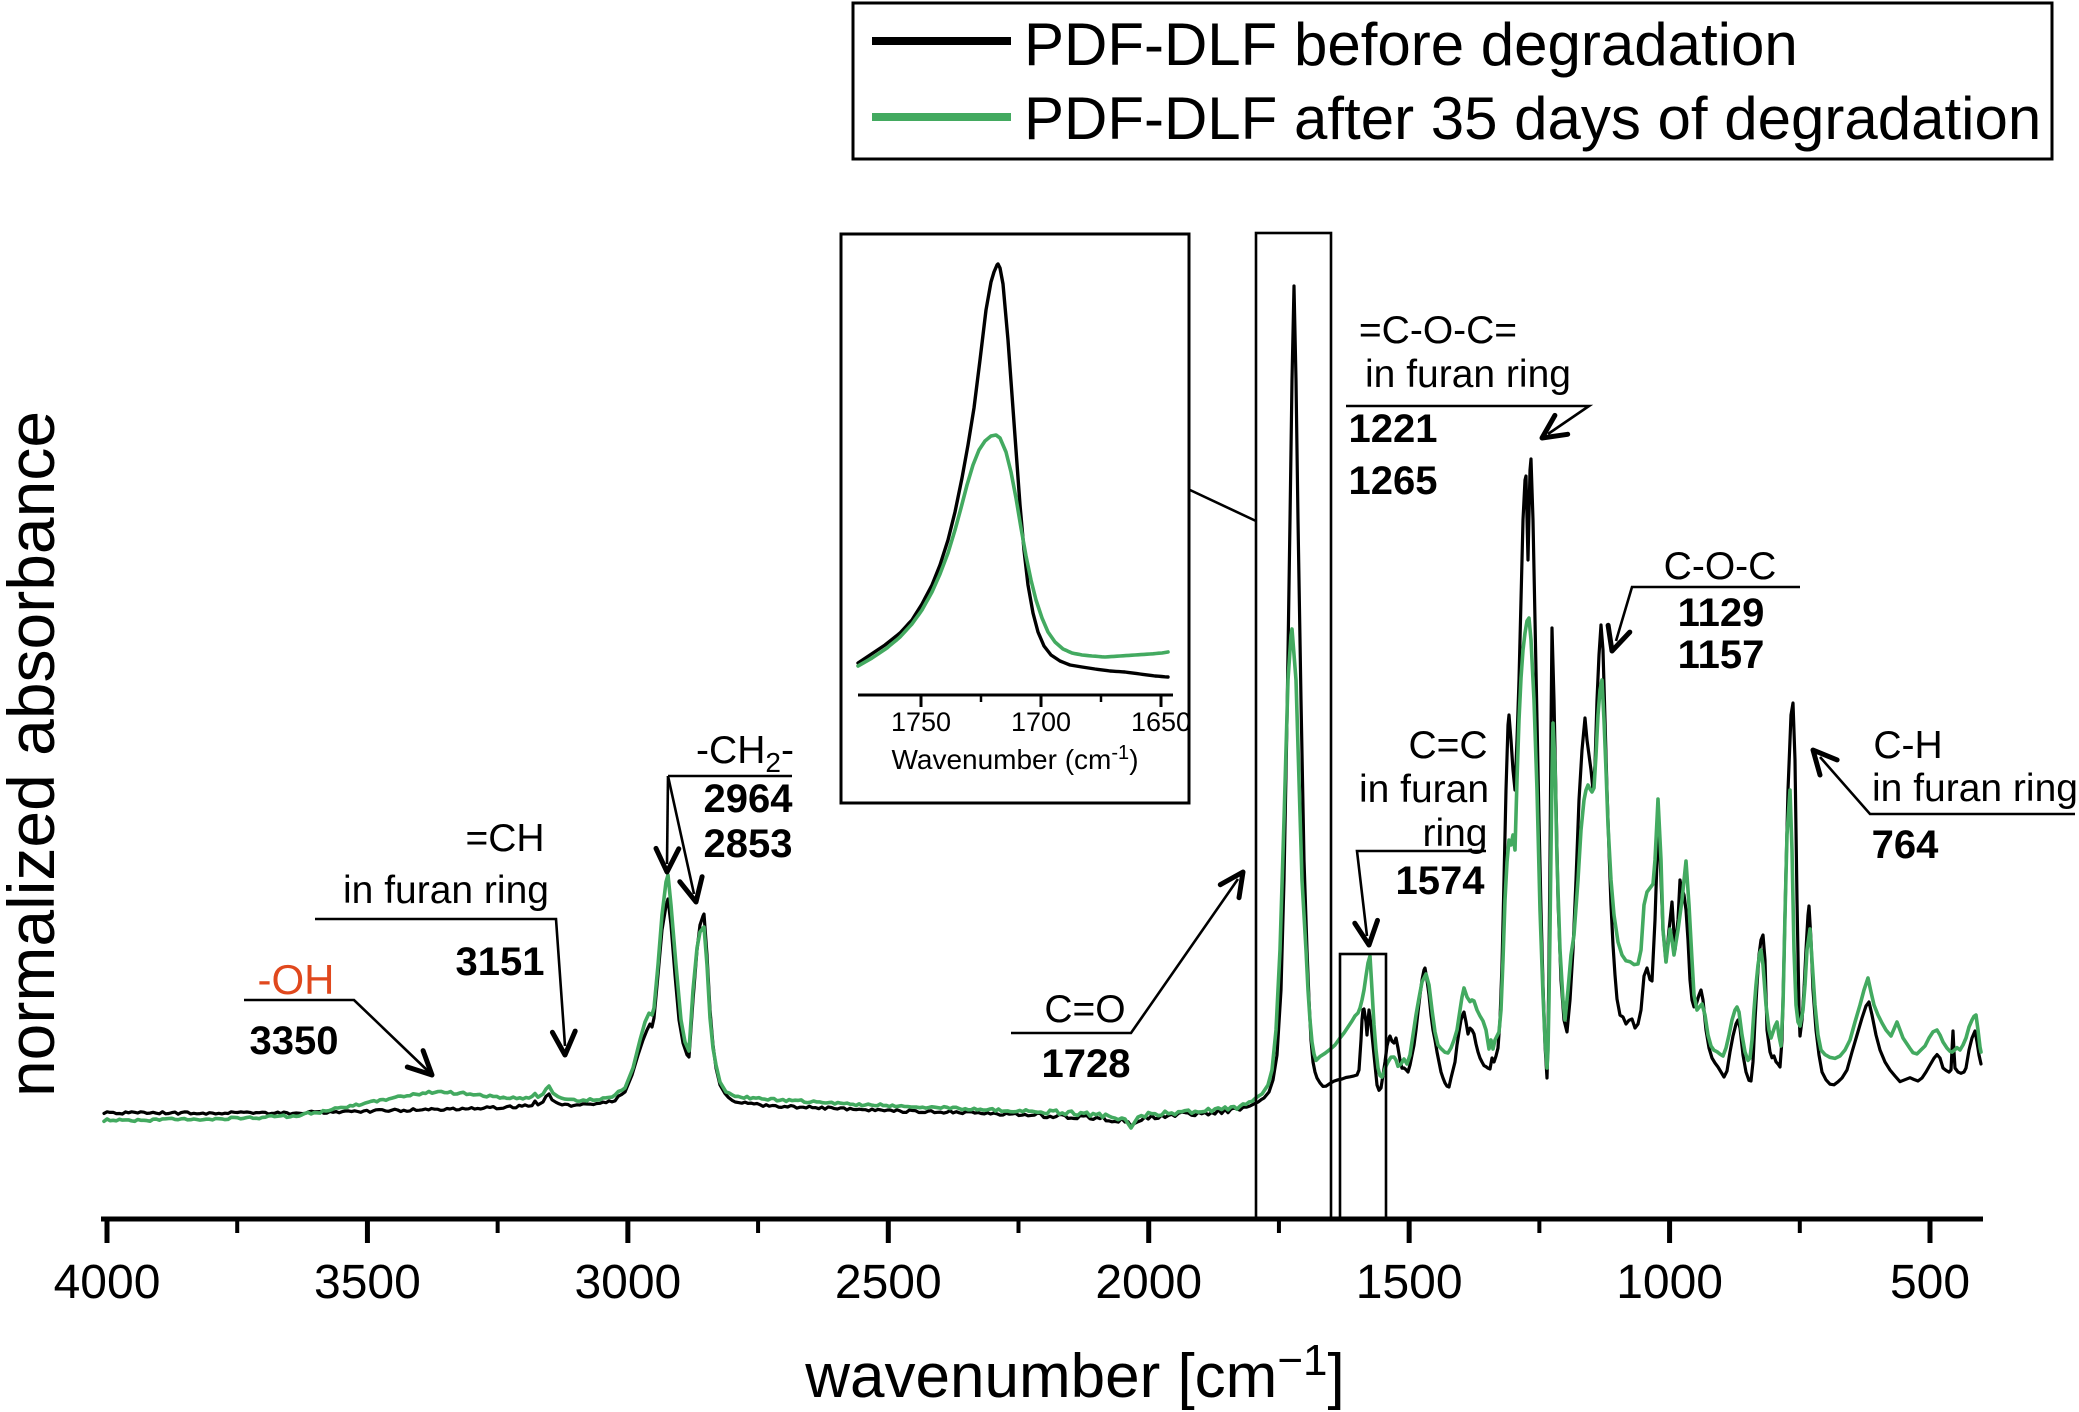 This screenshot has height=1412, width=2079. What do you see at coordinates (1669, 1282) in the screenshot?
I see `svg-text: 1000` at bounding box center [1669, 1282].